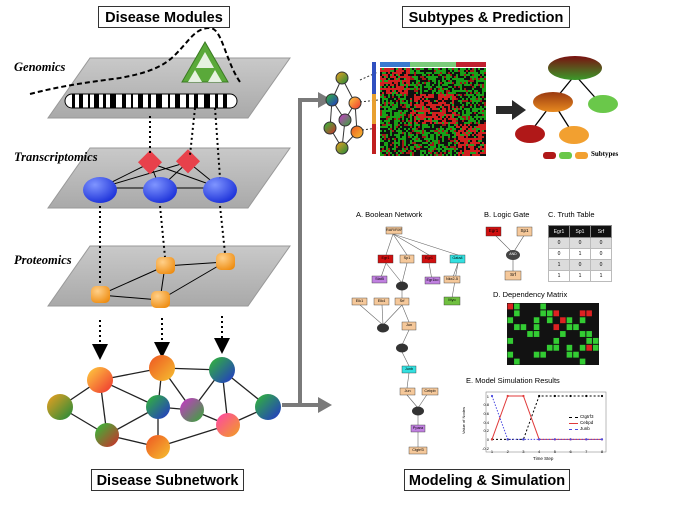 This screenshot has height=505, width=680. Describe the element at coordinates (135, 60) in the screenshot. I see `genomic-signal-curve` at that location.